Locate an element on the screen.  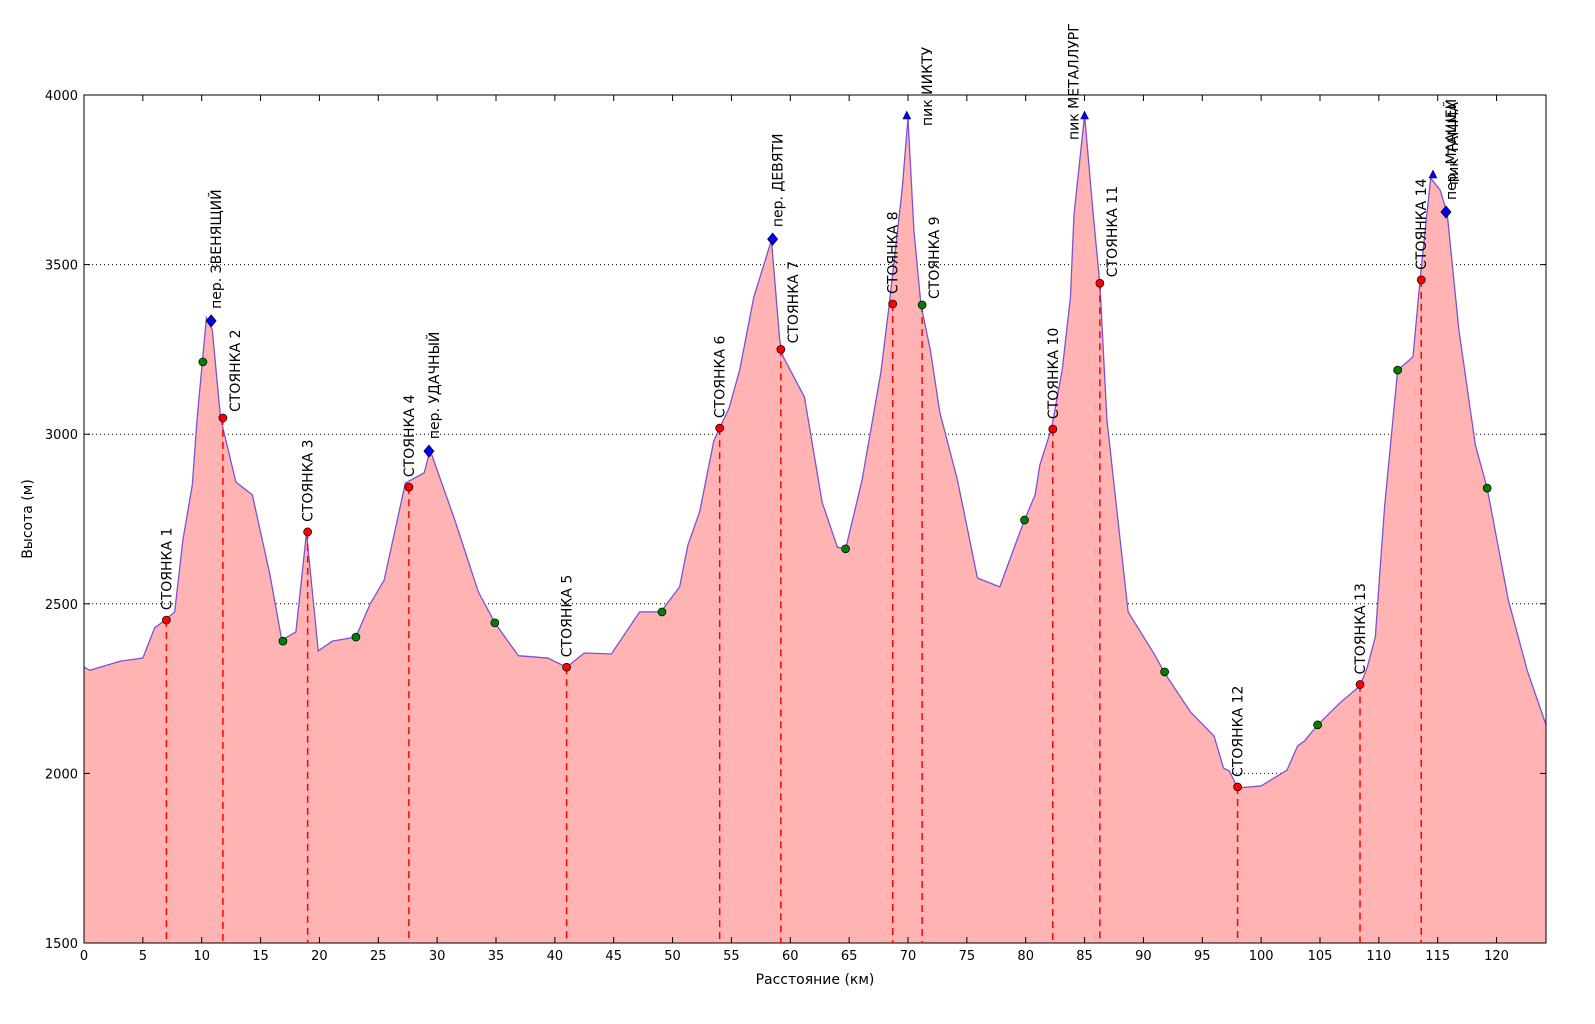
x-tick-label: 15 is located at coordinates (260, 956).